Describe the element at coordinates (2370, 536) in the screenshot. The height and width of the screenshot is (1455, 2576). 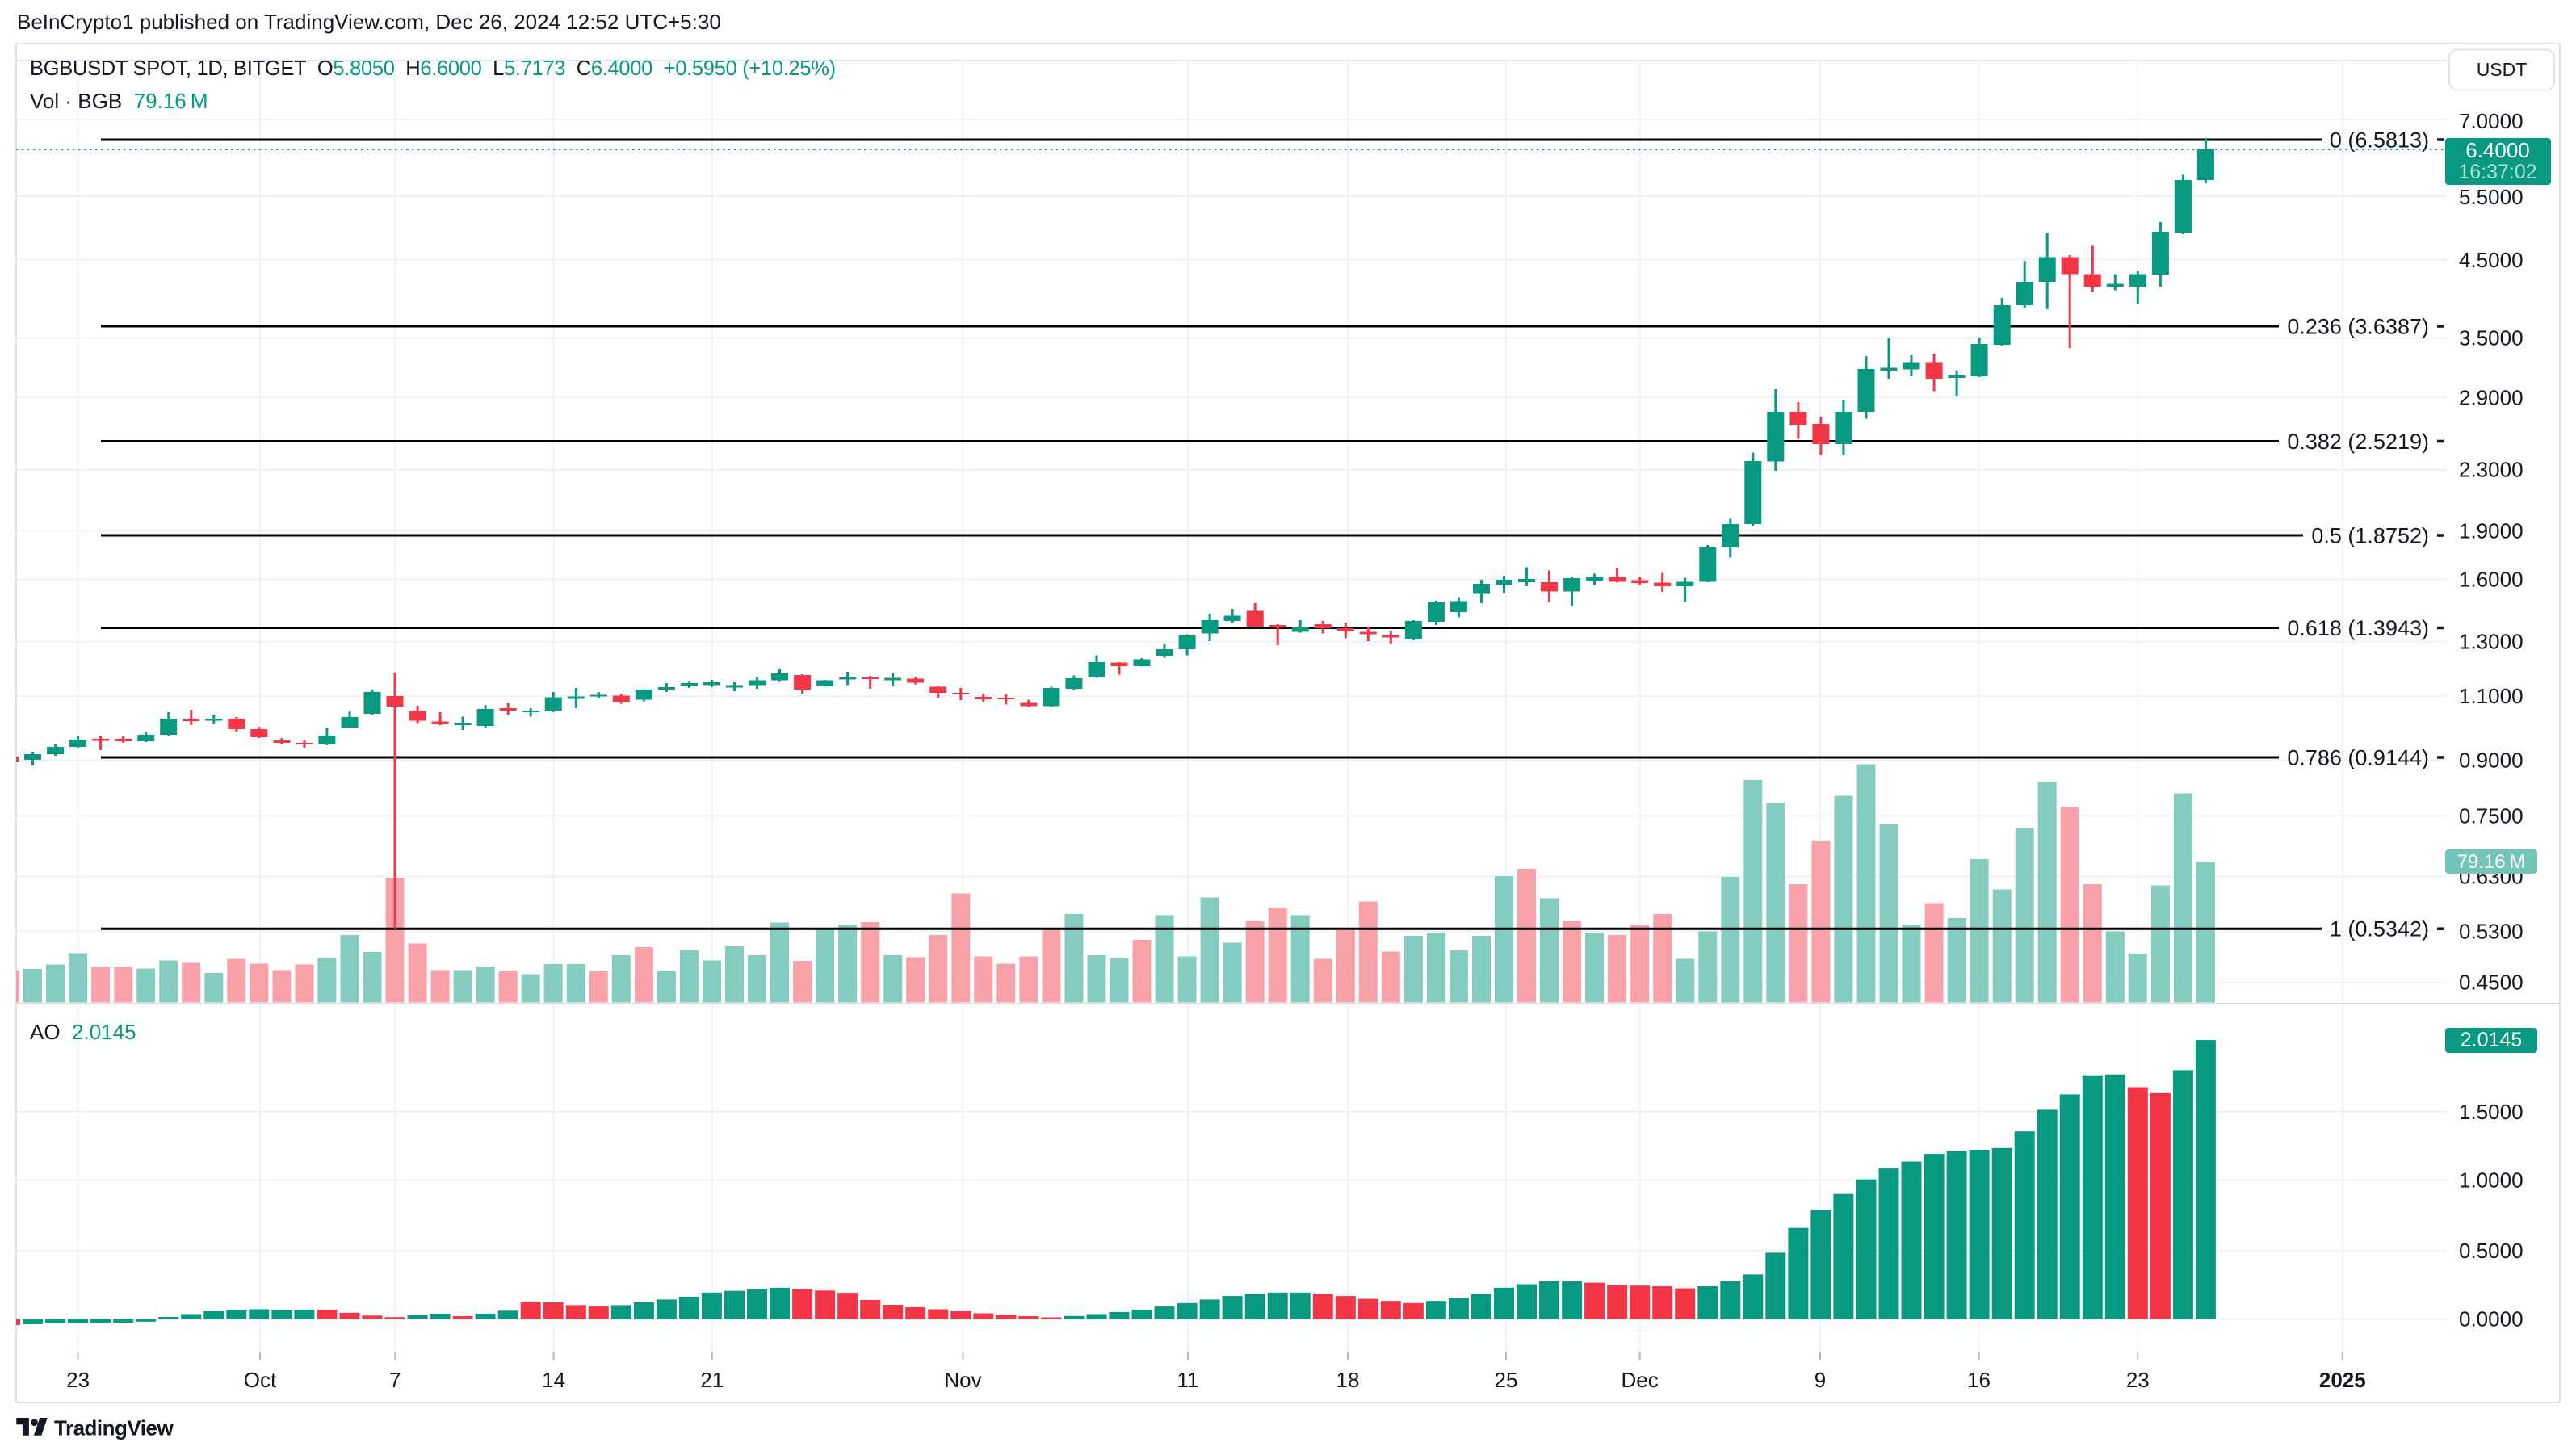
I see `svg-text: 0.5 (1.8752)` at that location.